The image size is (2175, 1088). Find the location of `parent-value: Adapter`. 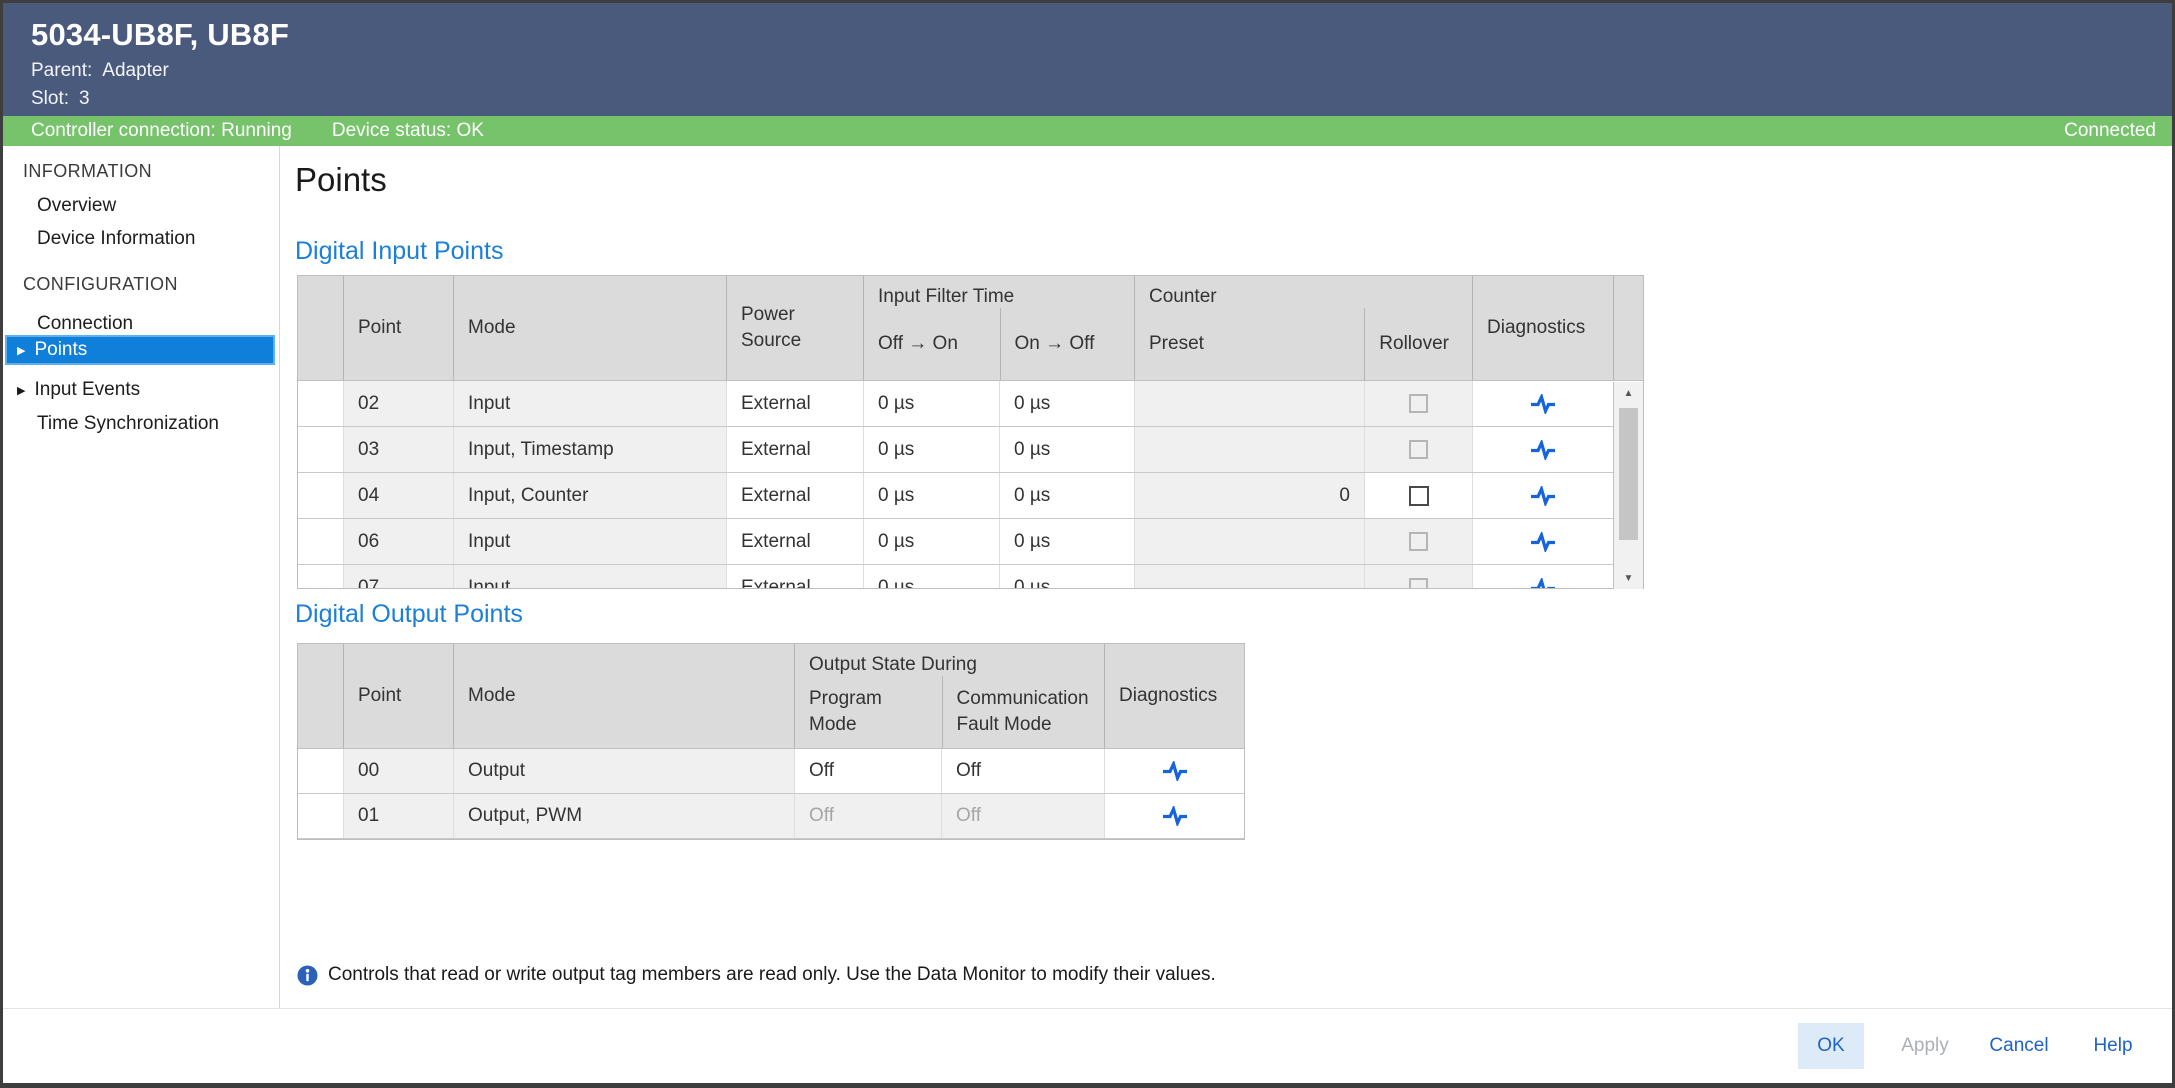

parent-value: Adapter is located at coordinates (135, 70).